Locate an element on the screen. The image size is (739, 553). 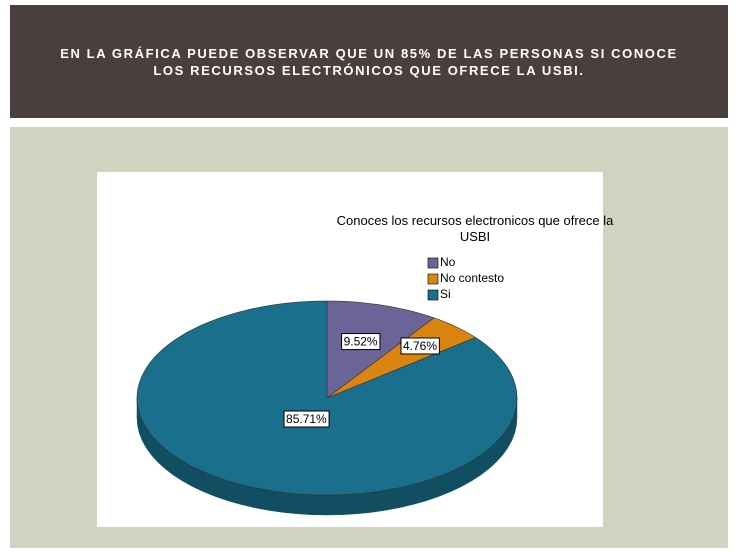
legend-label: Si is located at coordinates (445, 294).